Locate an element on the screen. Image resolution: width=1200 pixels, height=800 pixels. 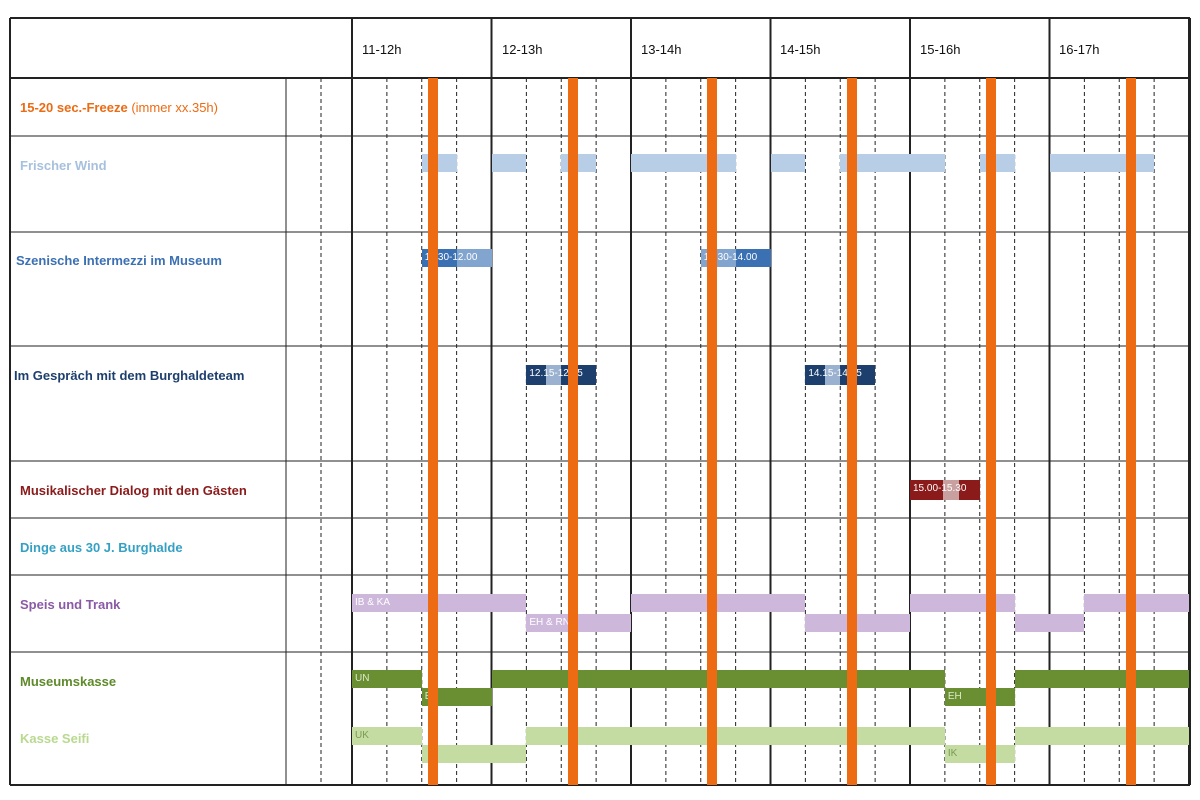
bar-label: 15.00-15.30 is located at coordinates (940, 488).